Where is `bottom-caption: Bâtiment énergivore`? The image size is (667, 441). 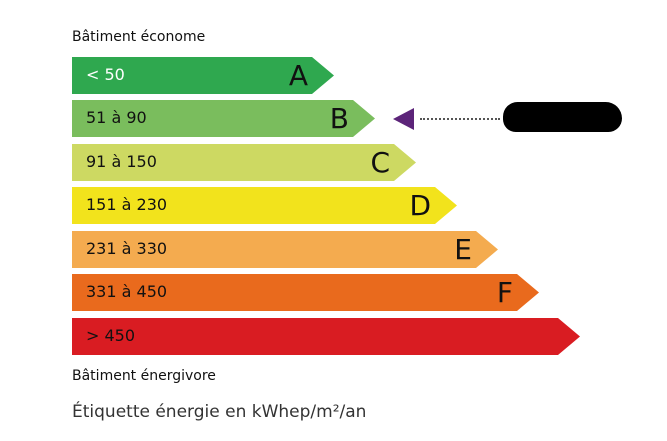 bottom-caption: Bâtiment énergivore is located at coordinates (144, 376).